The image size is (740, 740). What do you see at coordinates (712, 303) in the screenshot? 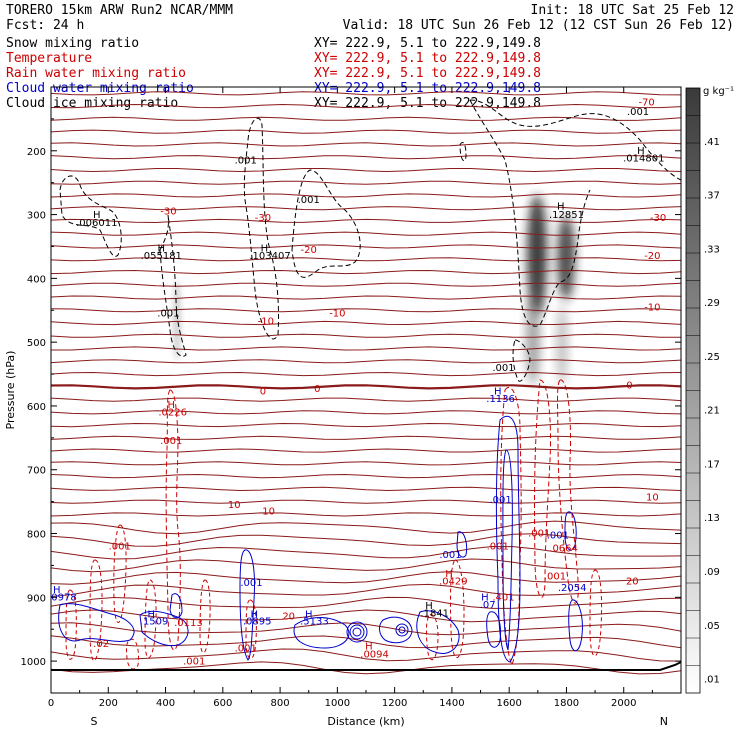
I see `colorbar-tick-label: .29` at bounding box center [712, 303].